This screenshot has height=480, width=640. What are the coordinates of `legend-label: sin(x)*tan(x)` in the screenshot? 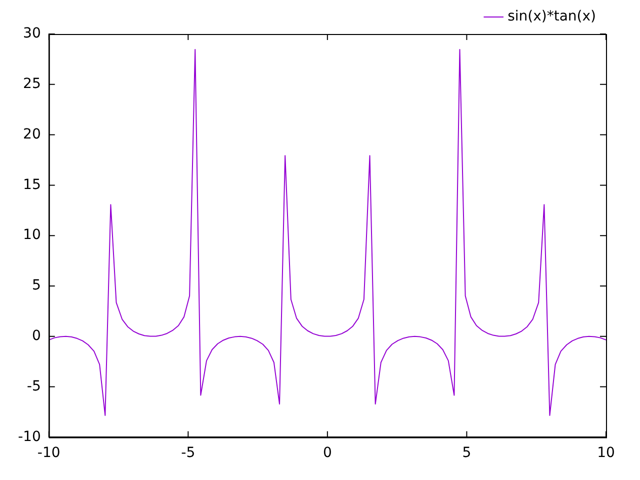 It's located at (552, 16).